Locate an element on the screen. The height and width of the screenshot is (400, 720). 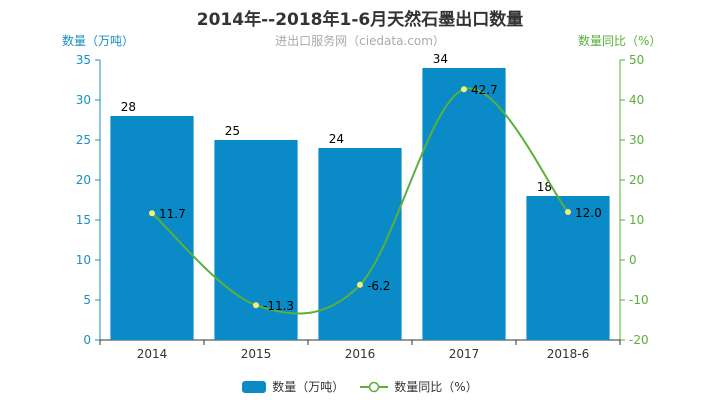
right-axis-label: 数量同比（%） is located at coordinates (620, 41).